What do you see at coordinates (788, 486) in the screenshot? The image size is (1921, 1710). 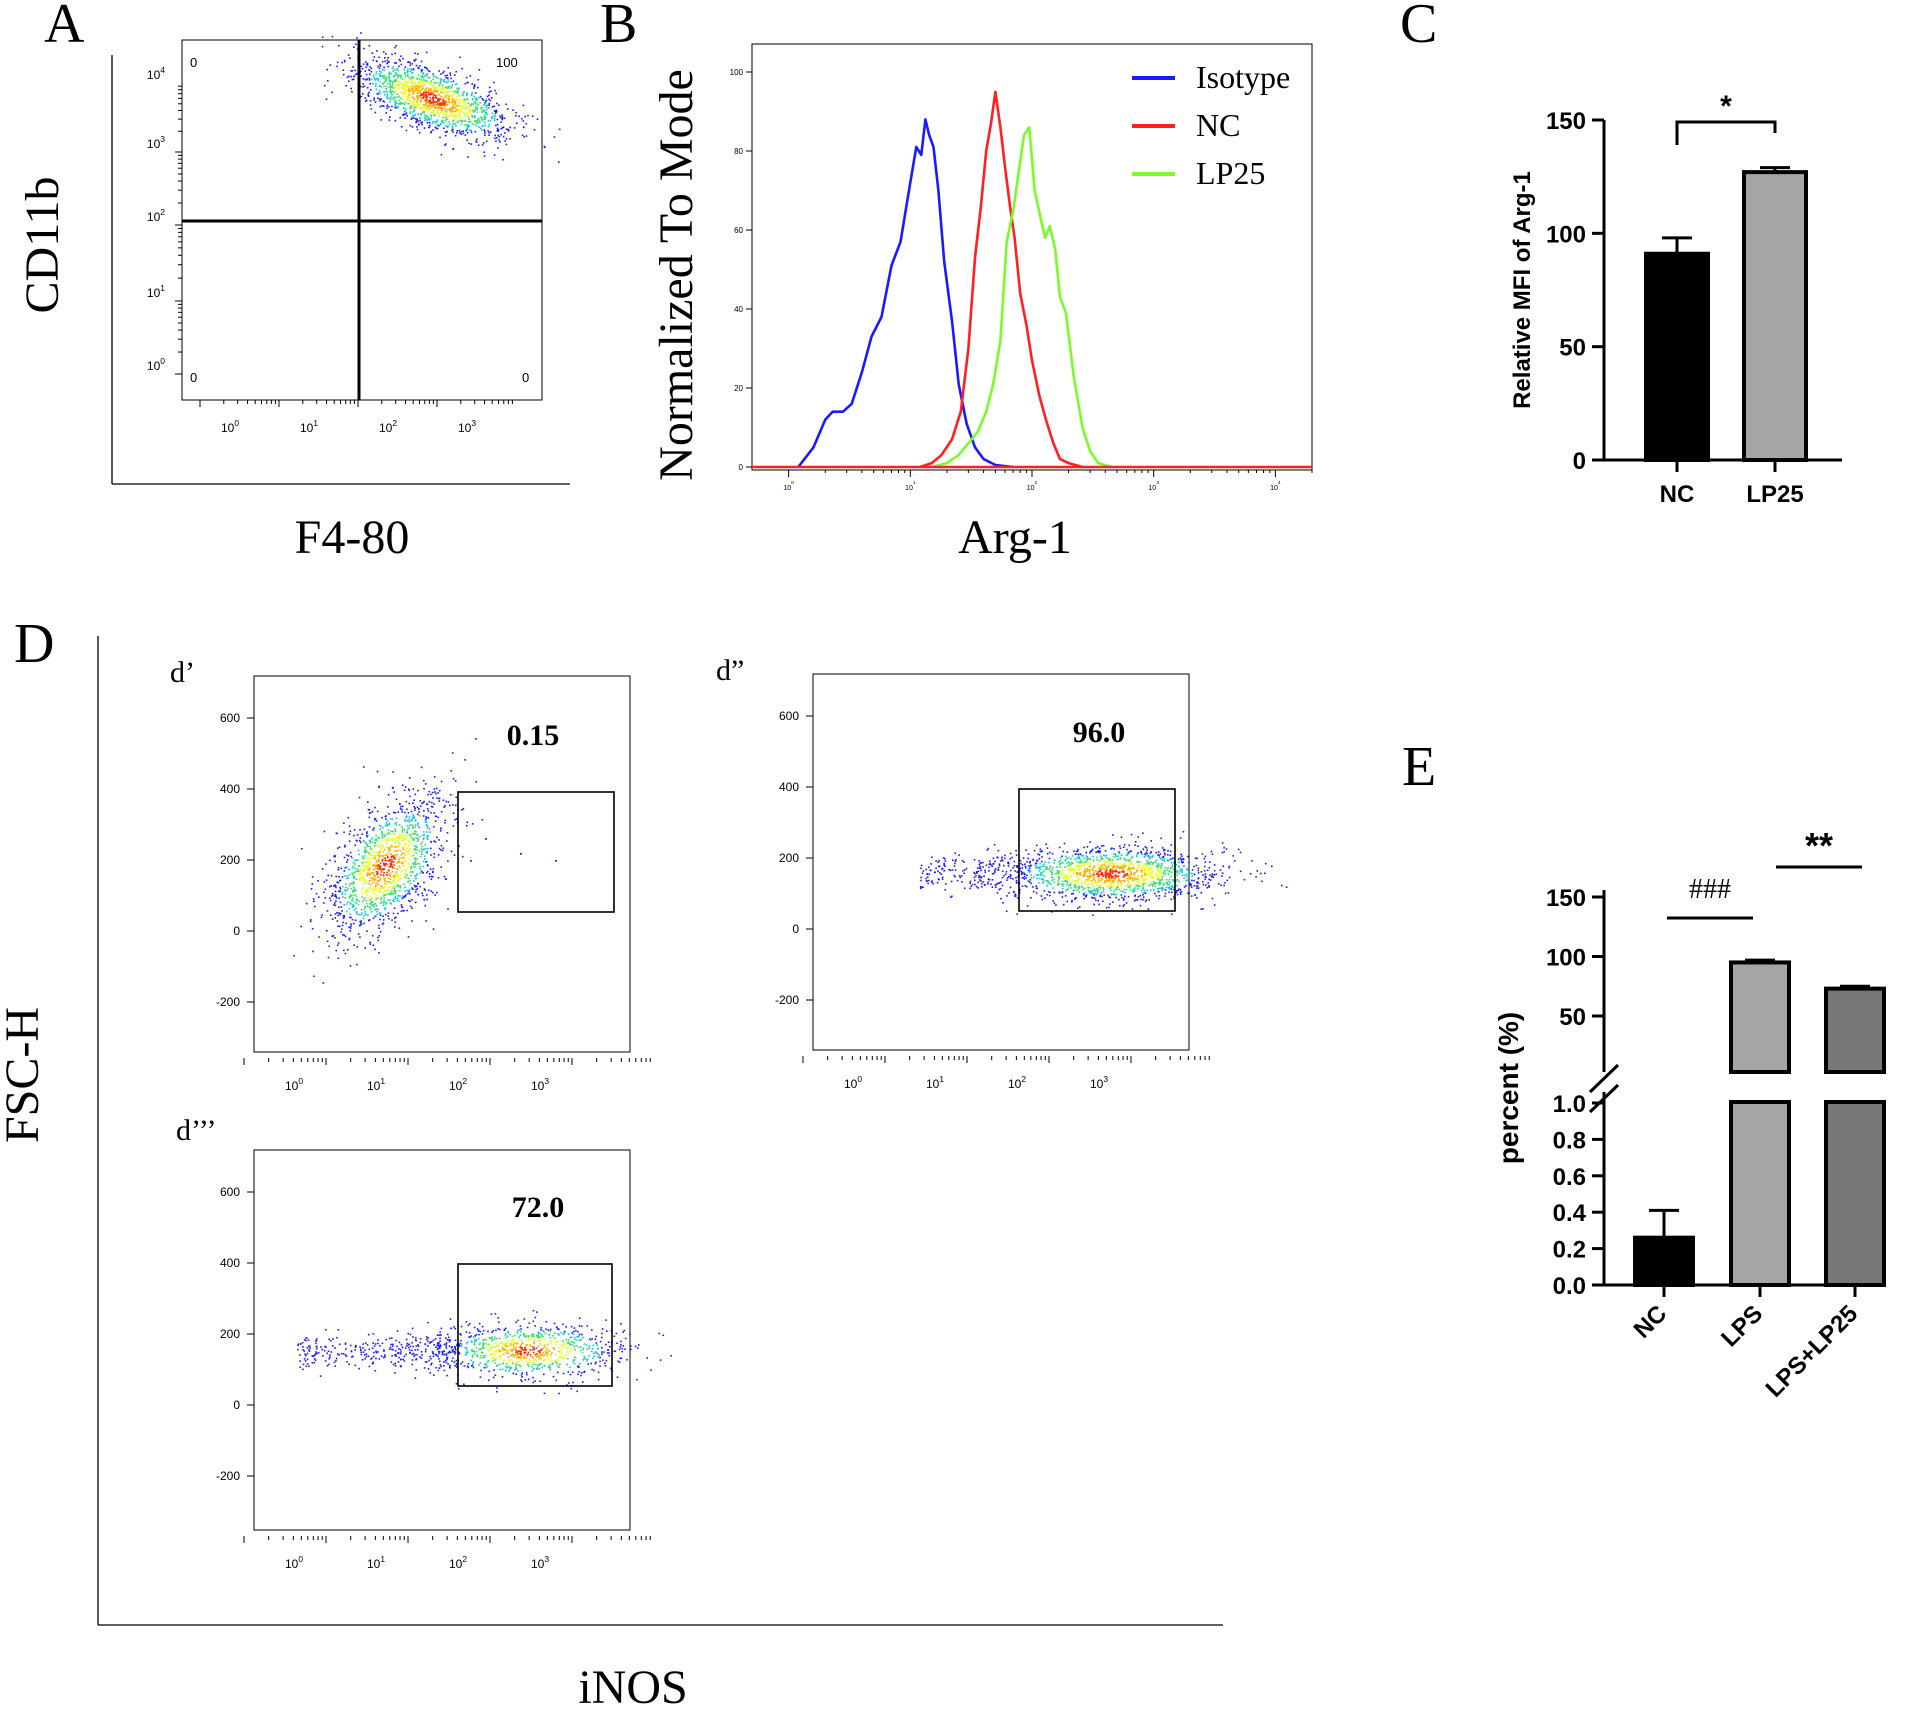 I see `x-tick-label: 100` at bounding box center [788, 486].